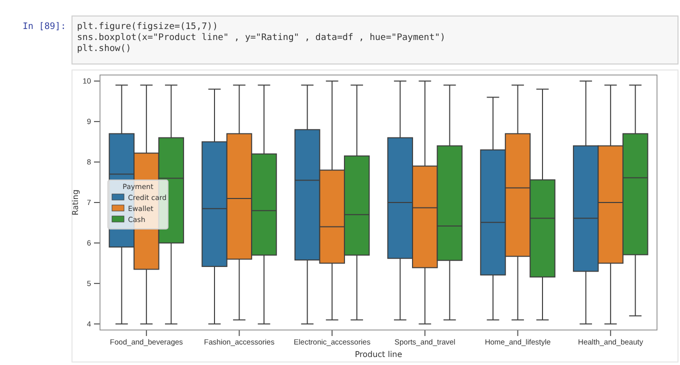 The width and height of the screenshot is (680, 365). Describe the element at coordinates (147, 27) in the screenshot. I see `text: plt.figure(figsize=(15,7))` at that location.